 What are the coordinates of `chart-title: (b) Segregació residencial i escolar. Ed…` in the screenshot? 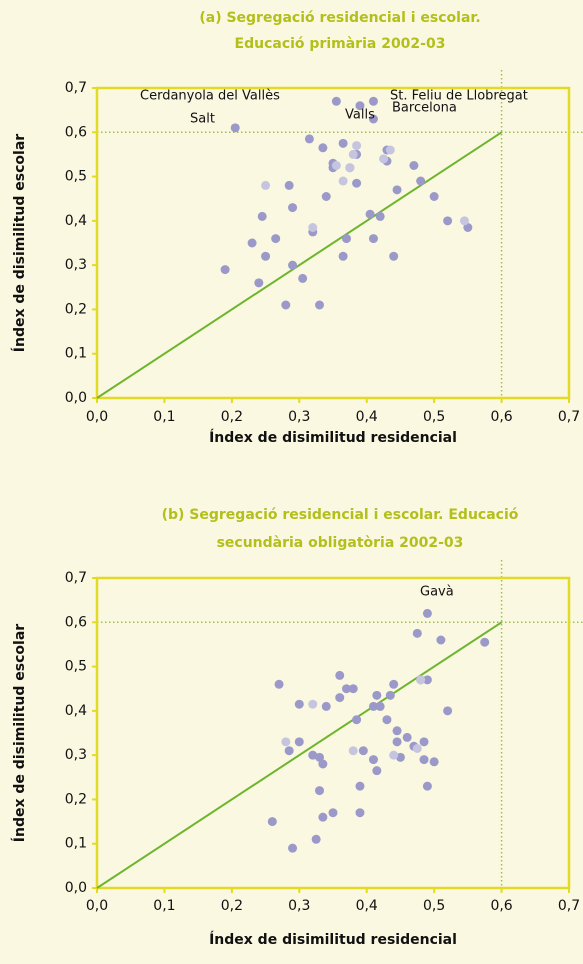 It's located at (340, 515).